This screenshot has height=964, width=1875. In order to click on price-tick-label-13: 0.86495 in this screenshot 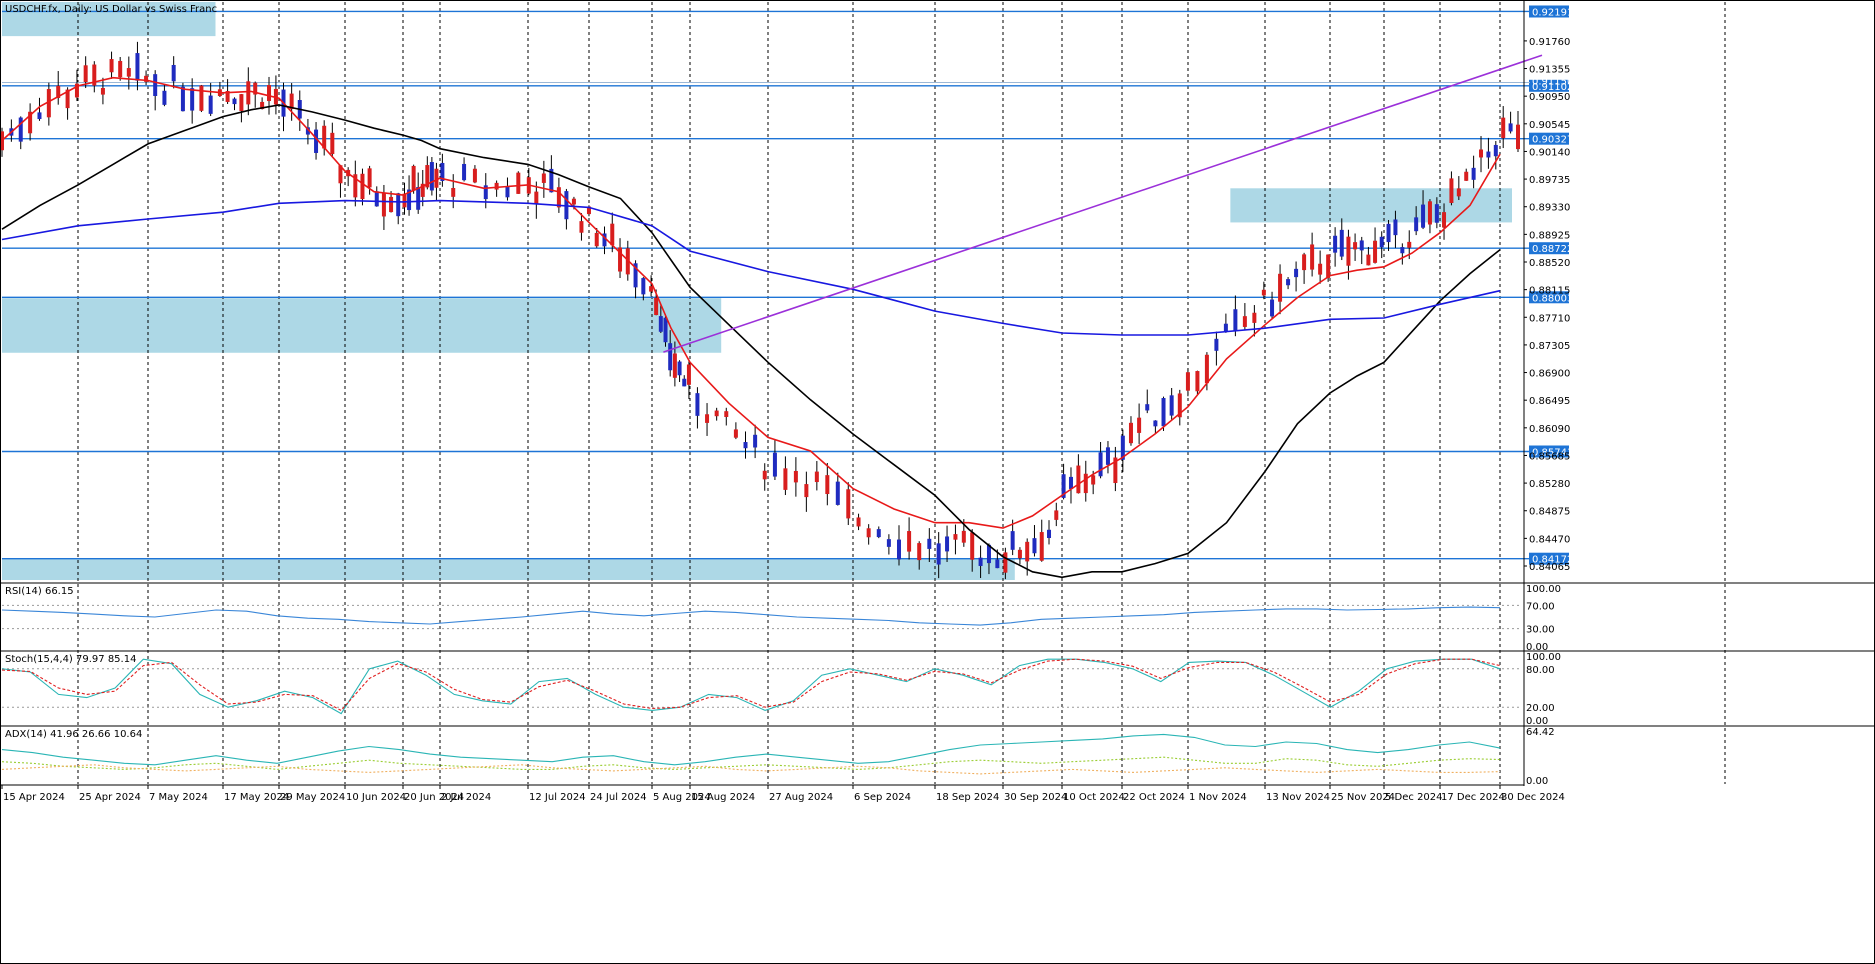, I will do `click(1549, 401)`.